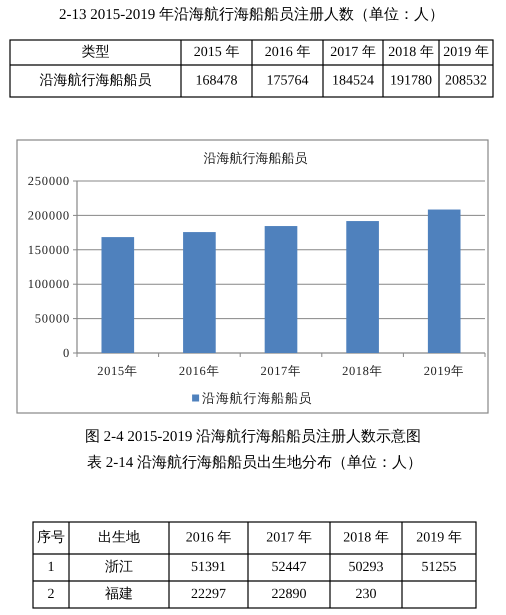 The width and height of the screenshot is (506, 615). I want to click on x-tick-label: 2015年, so click(117, 371).